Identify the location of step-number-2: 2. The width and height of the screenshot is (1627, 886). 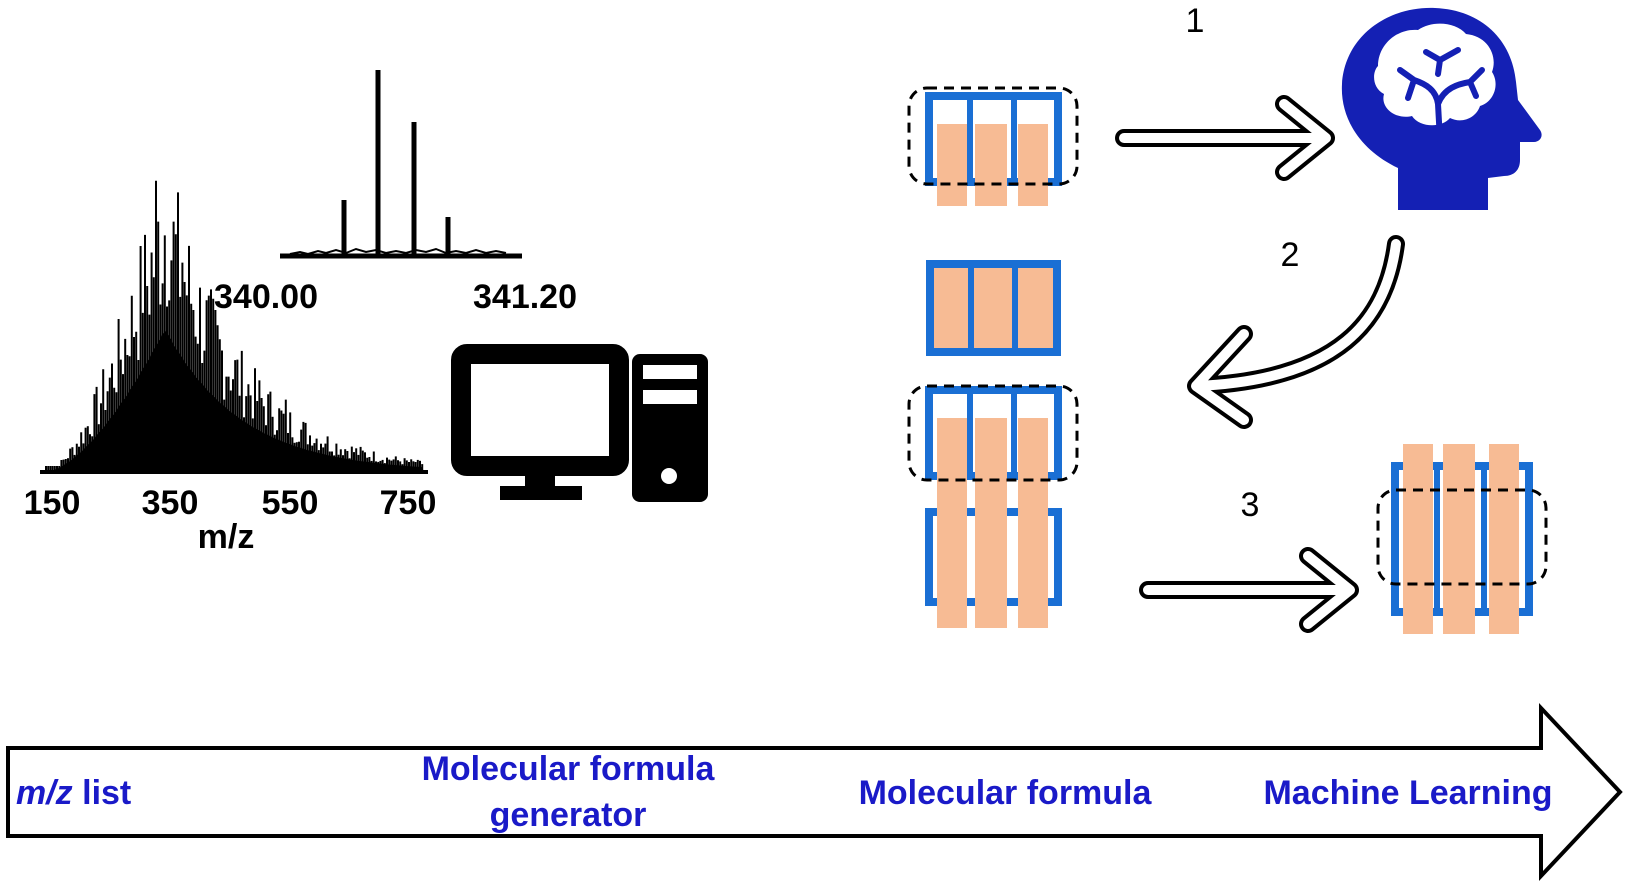
(1290, 255).